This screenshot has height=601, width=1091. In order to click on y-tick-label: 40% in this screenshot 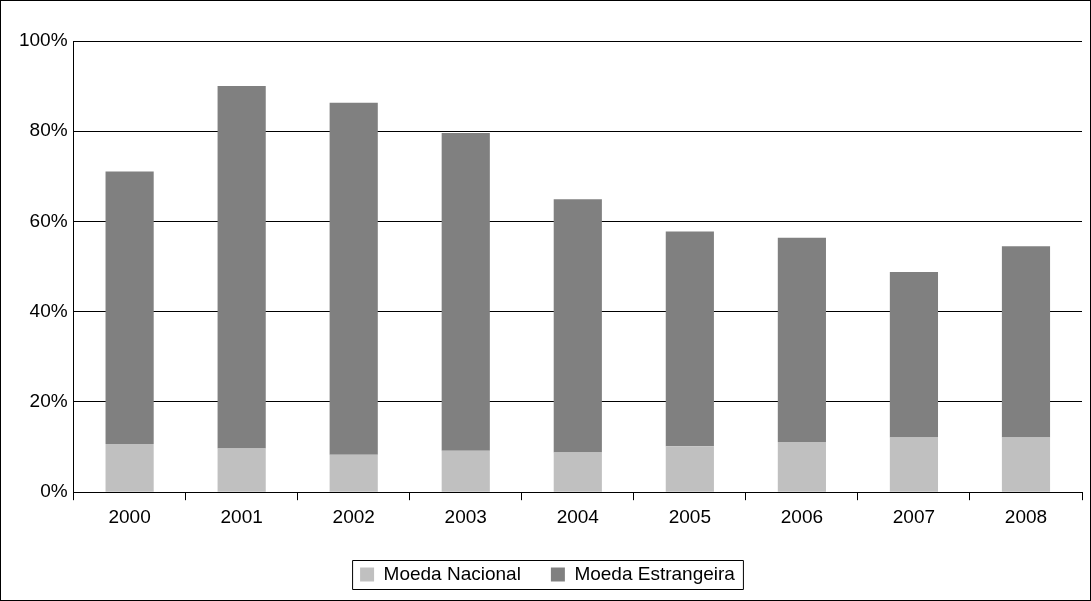, I will do `click(48, 310)`.